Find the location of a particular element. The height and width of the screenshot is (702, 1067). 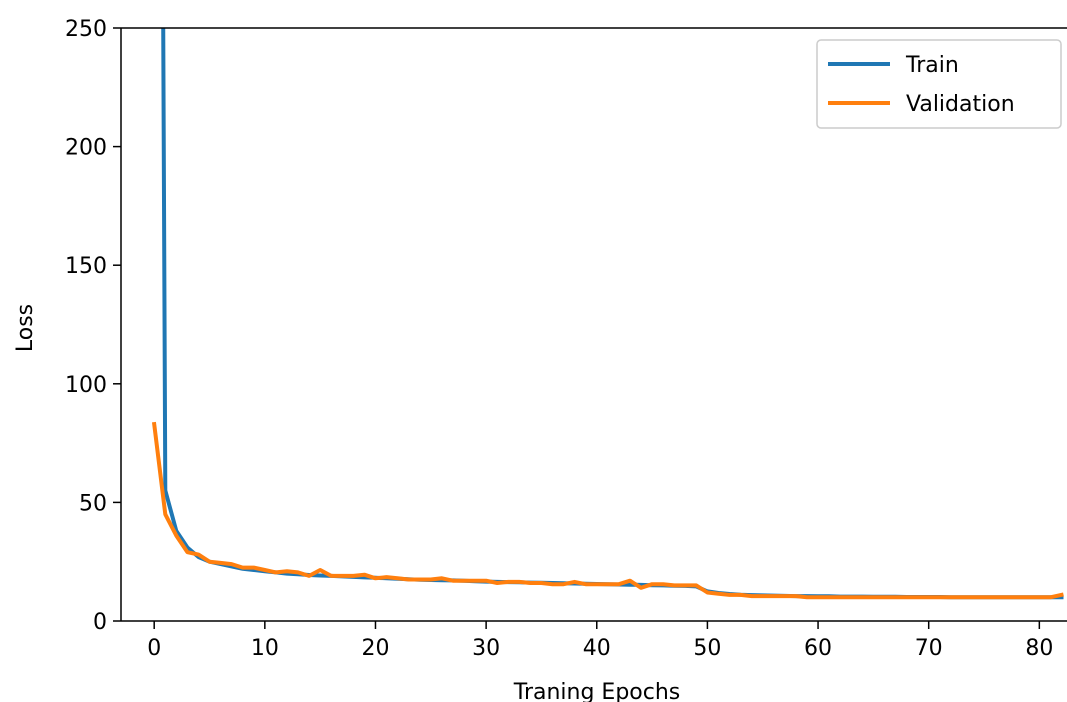

y-axis-label: Loss is located at coordinates (25, 328).